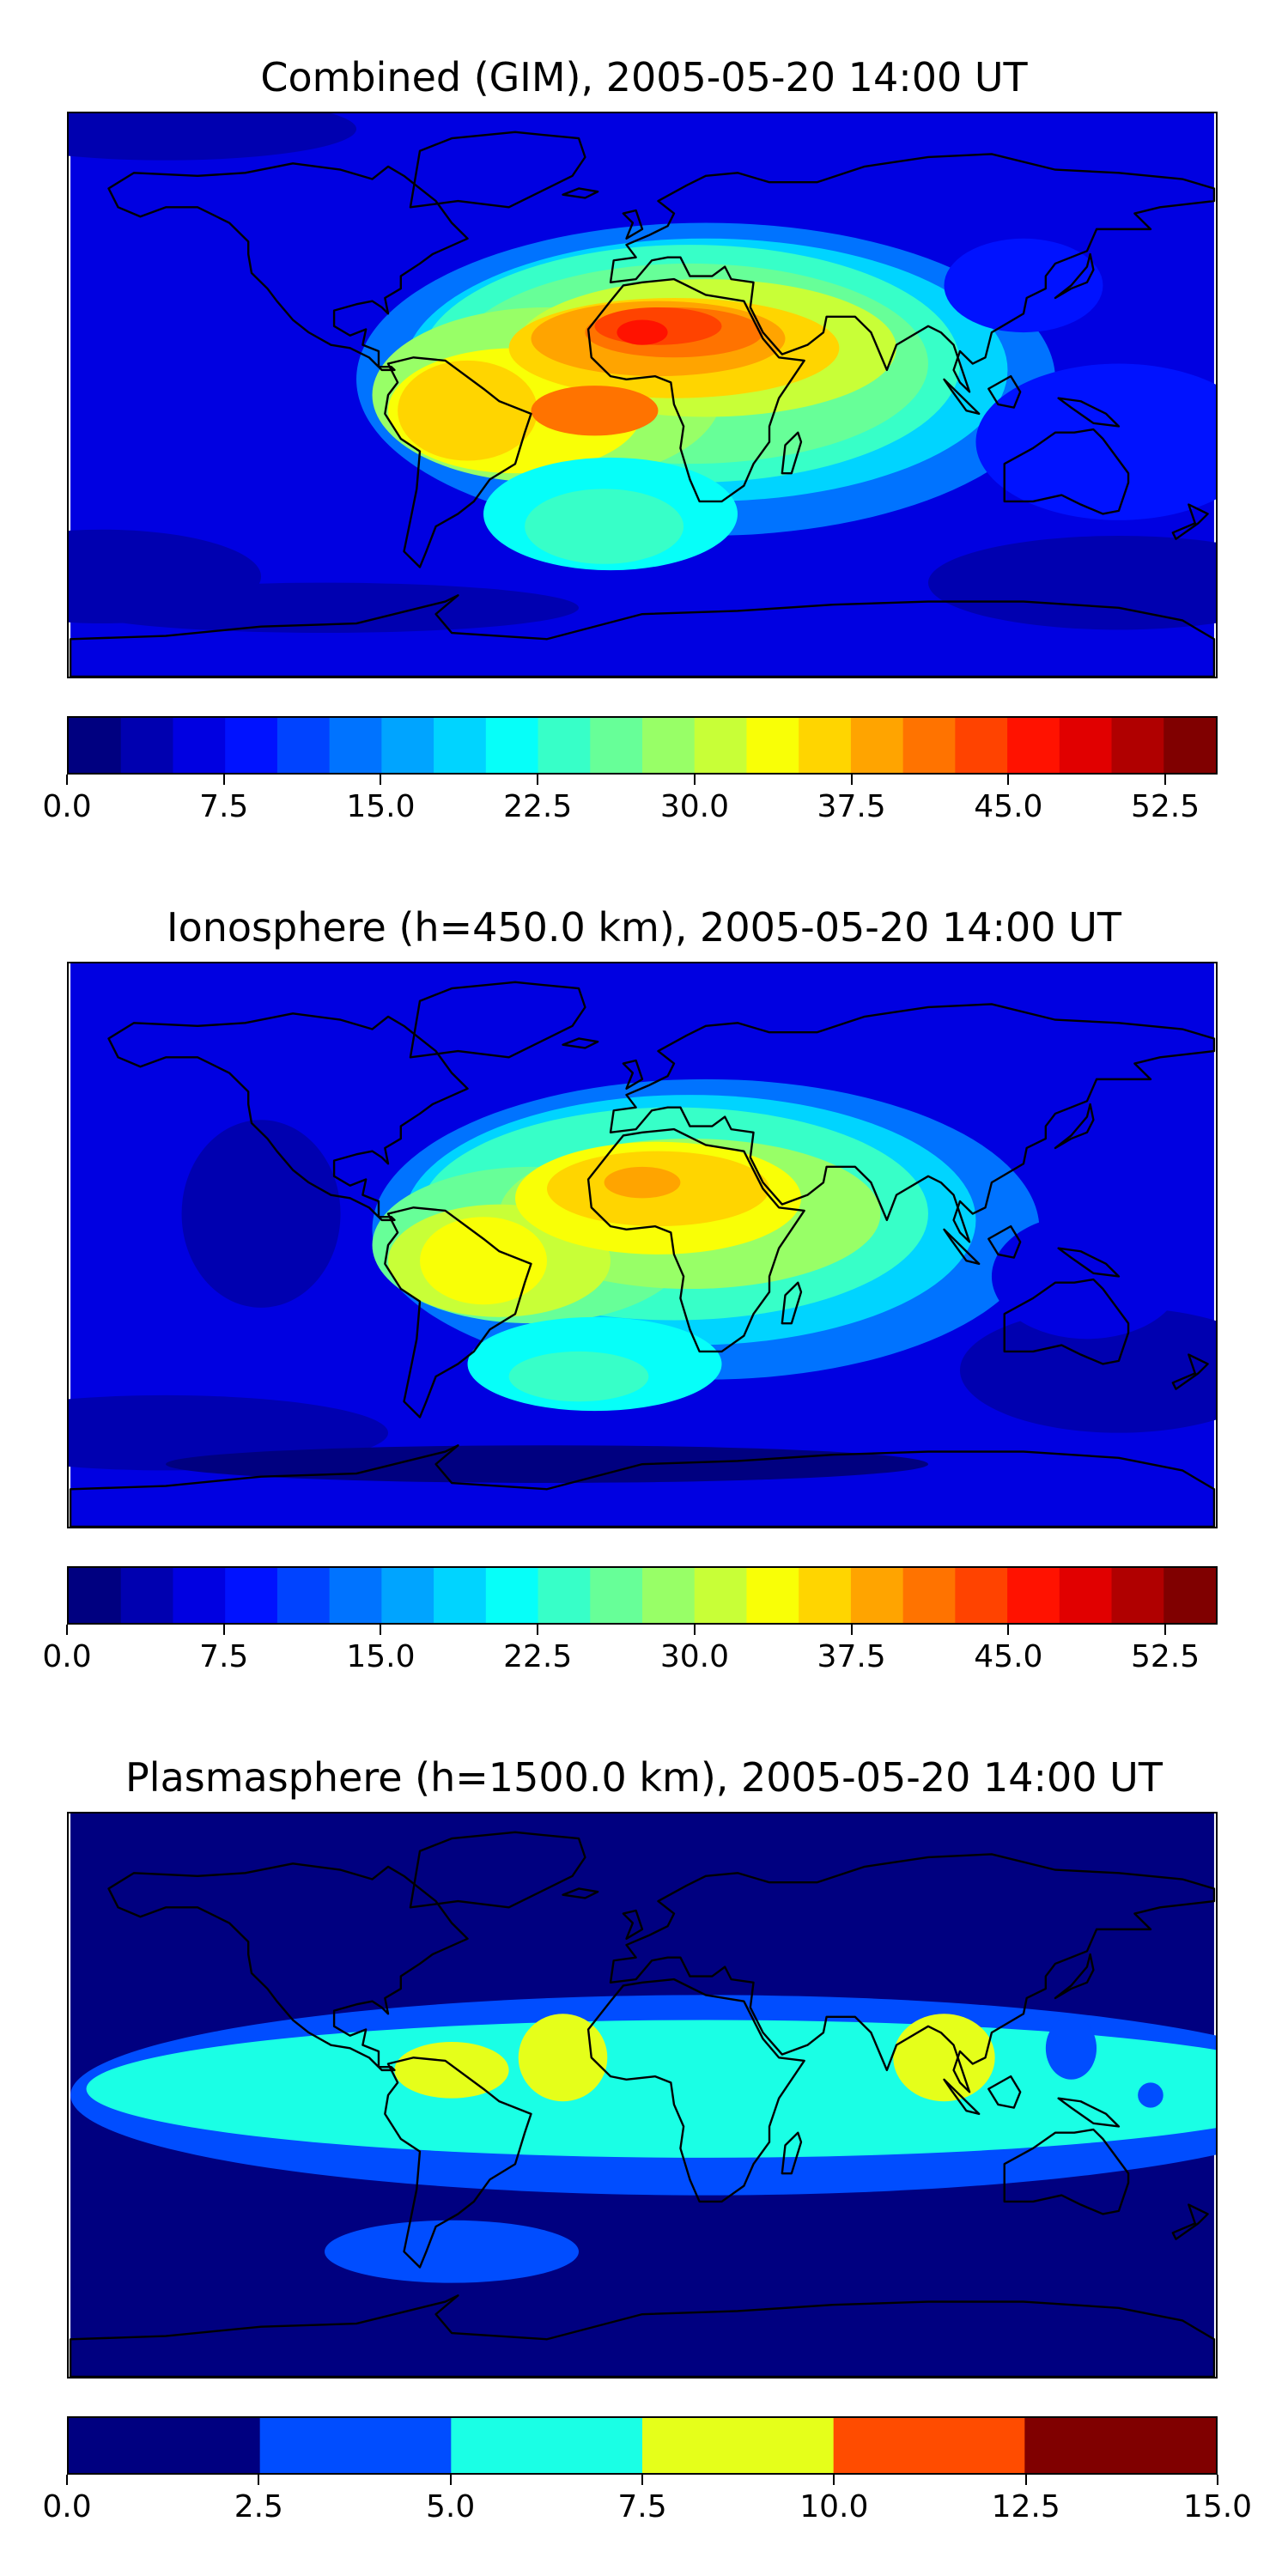 This screenshot has width=1288, height=2576. I want to click on chart-title: Combined (GIM), 2005-05-20 14:00 UT, so click(644, 77).